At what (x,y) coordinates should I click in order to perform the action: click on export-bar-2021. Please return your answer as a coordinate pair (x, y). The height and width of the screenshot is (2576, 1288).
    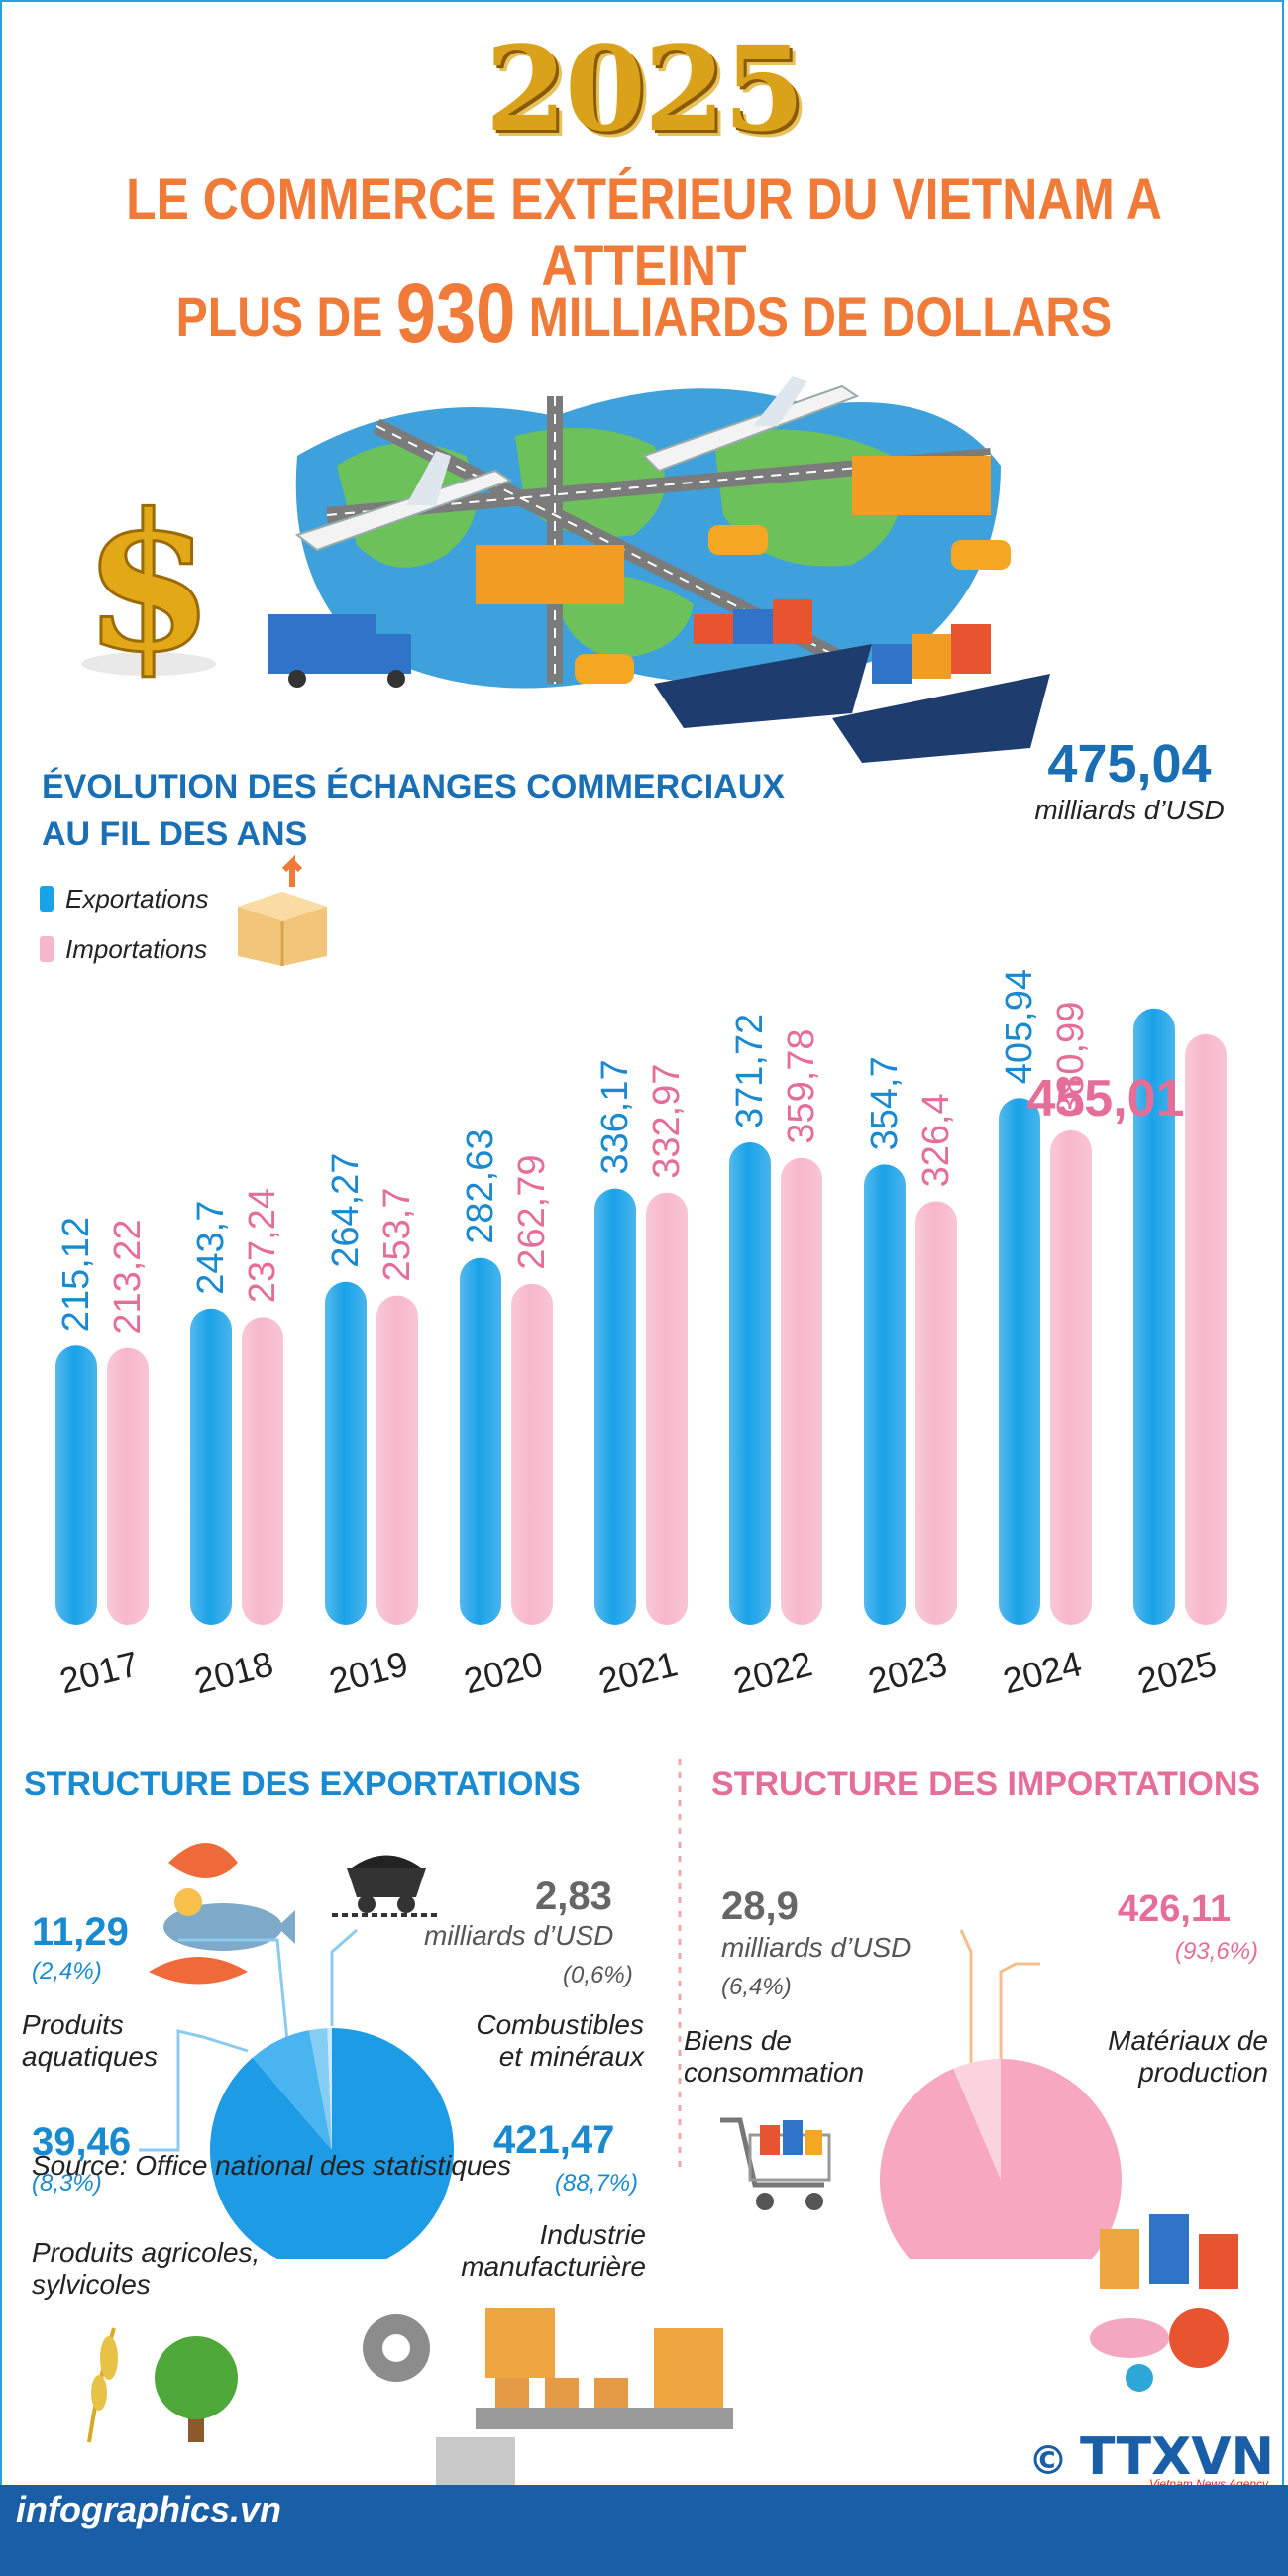
    Looking at the image, I should click on (615, 1407).